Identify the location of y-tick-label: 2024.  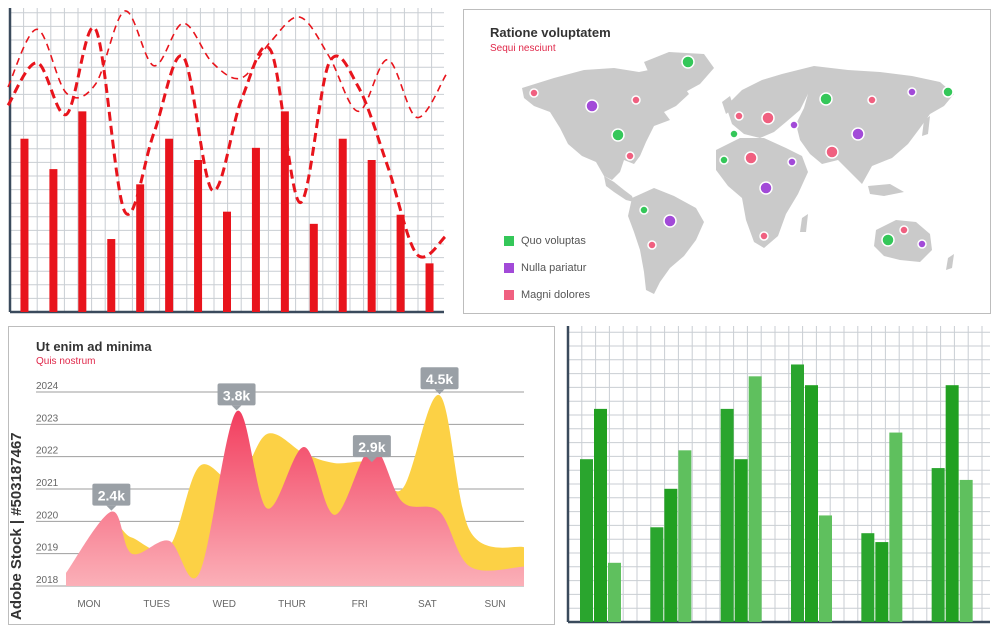
(47, 386).